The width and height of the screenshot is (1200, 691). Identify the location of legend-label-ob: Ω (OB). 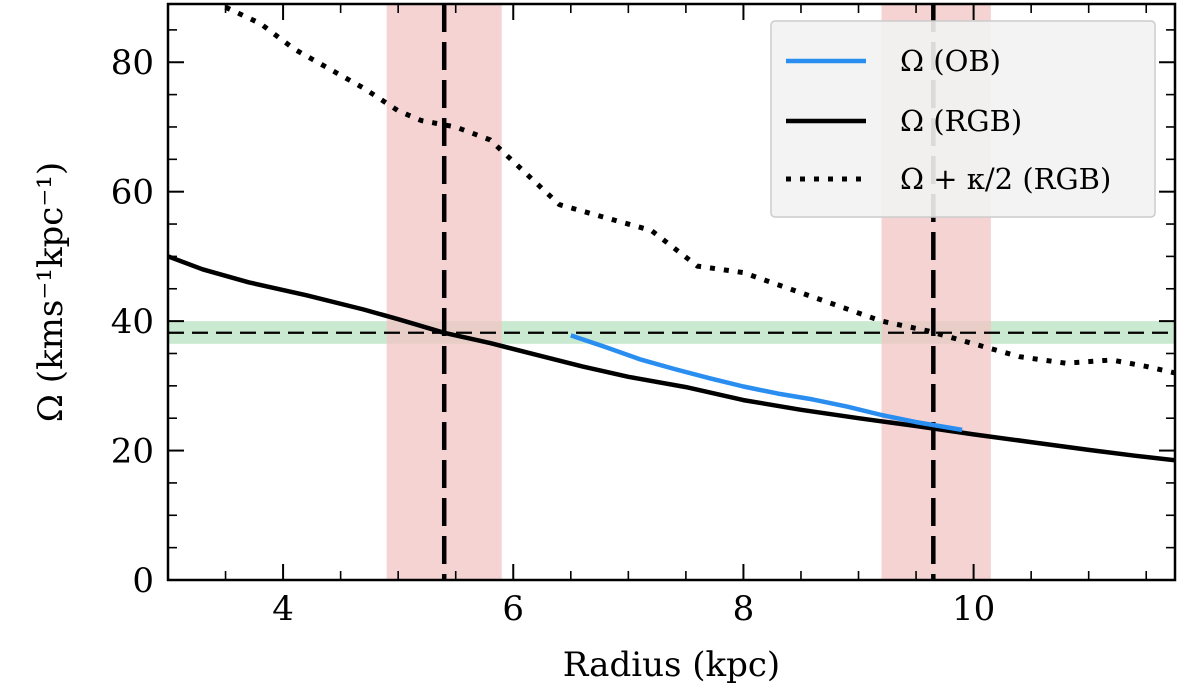
(950, 61).